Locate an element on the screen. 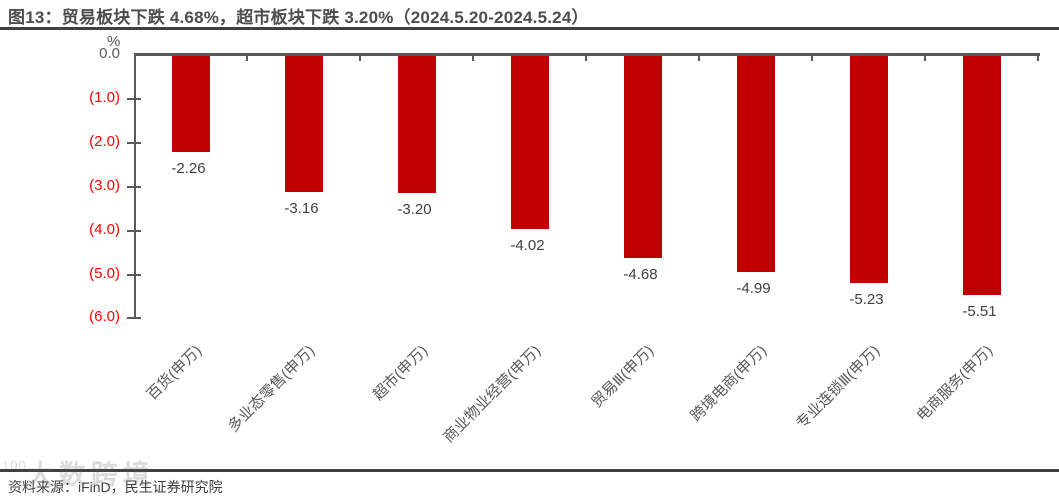 The width and height of the screenshot is (1059, 503). bar-value-label: -4.02 is located at coordinates (527, 246).